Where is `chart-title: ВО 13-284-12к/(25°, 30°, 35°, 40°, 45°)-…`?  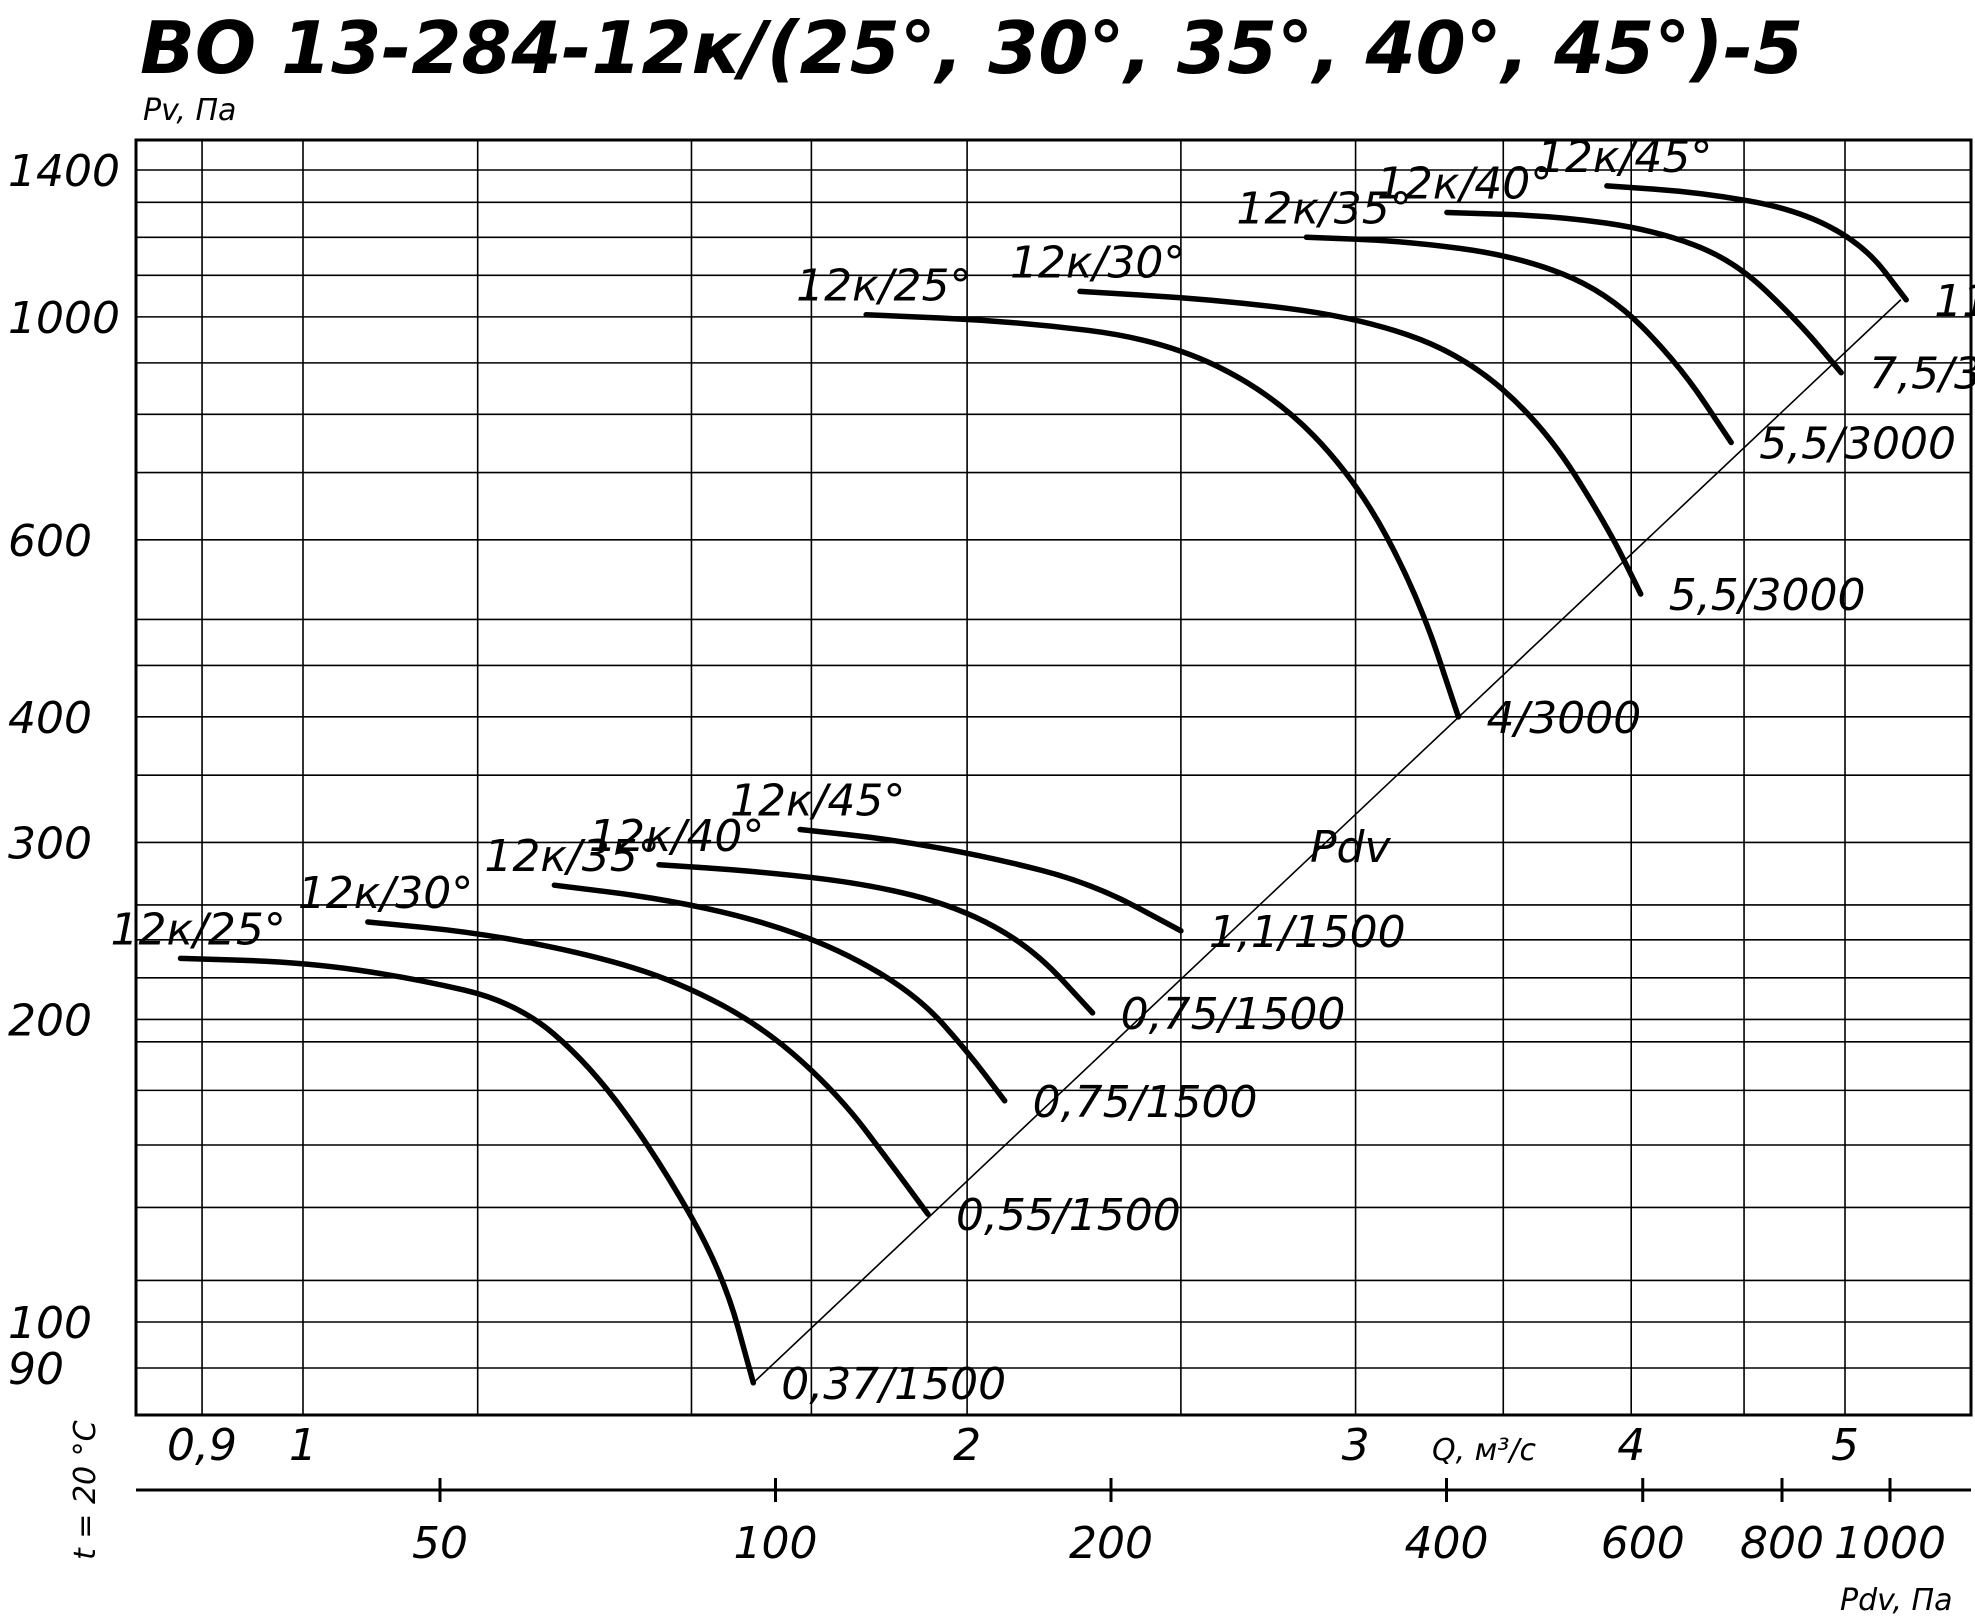
chart-title: ВО 13-284-12к/(25°, 30°, 35°, 40°, 45°)-… is located at coordinates (971, 48).